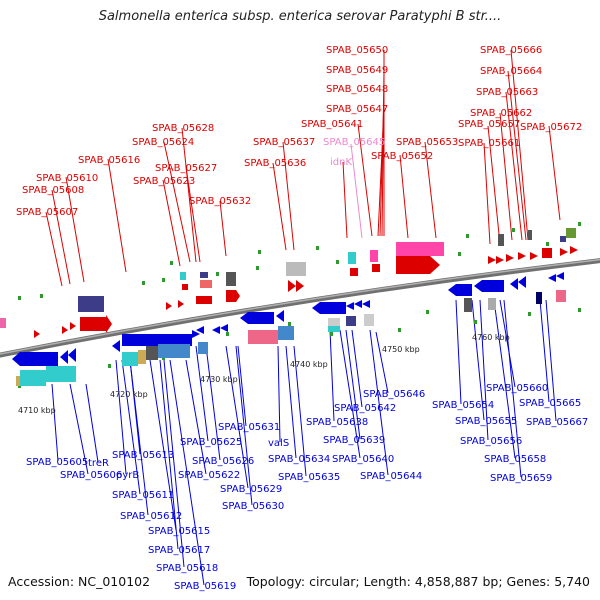 This screenshot has height=600, width=600. Describe the element at coordinates (129, 394) in the screenshot. I see `scale-label: 4720 kbp` at that location.